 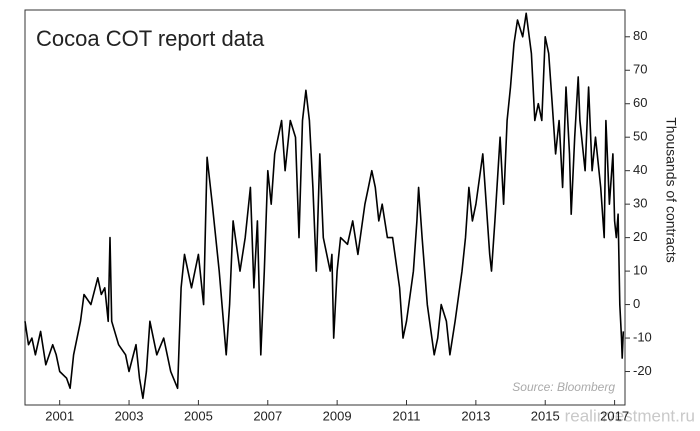 I want to click on x-tick-label: 2015, so click(x=545, y=415).